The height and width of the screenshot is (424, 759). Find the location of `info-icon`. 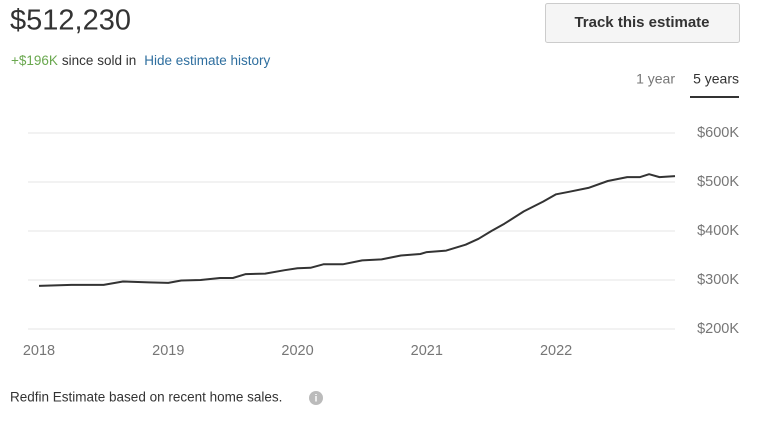

info-icon is located at coordinates (316, 398).